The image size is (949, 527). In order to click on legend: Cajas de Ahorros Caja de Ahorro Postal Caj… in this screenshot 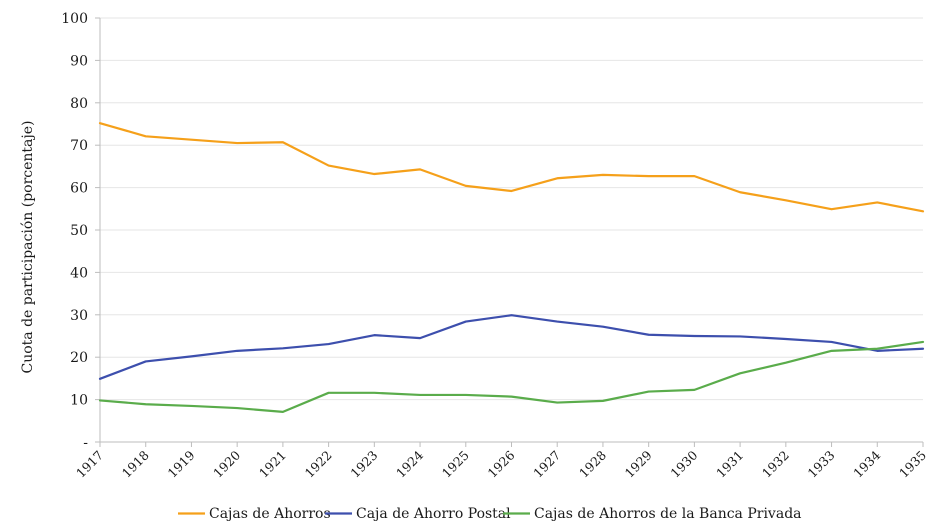, I will do `click(490, 514)`.